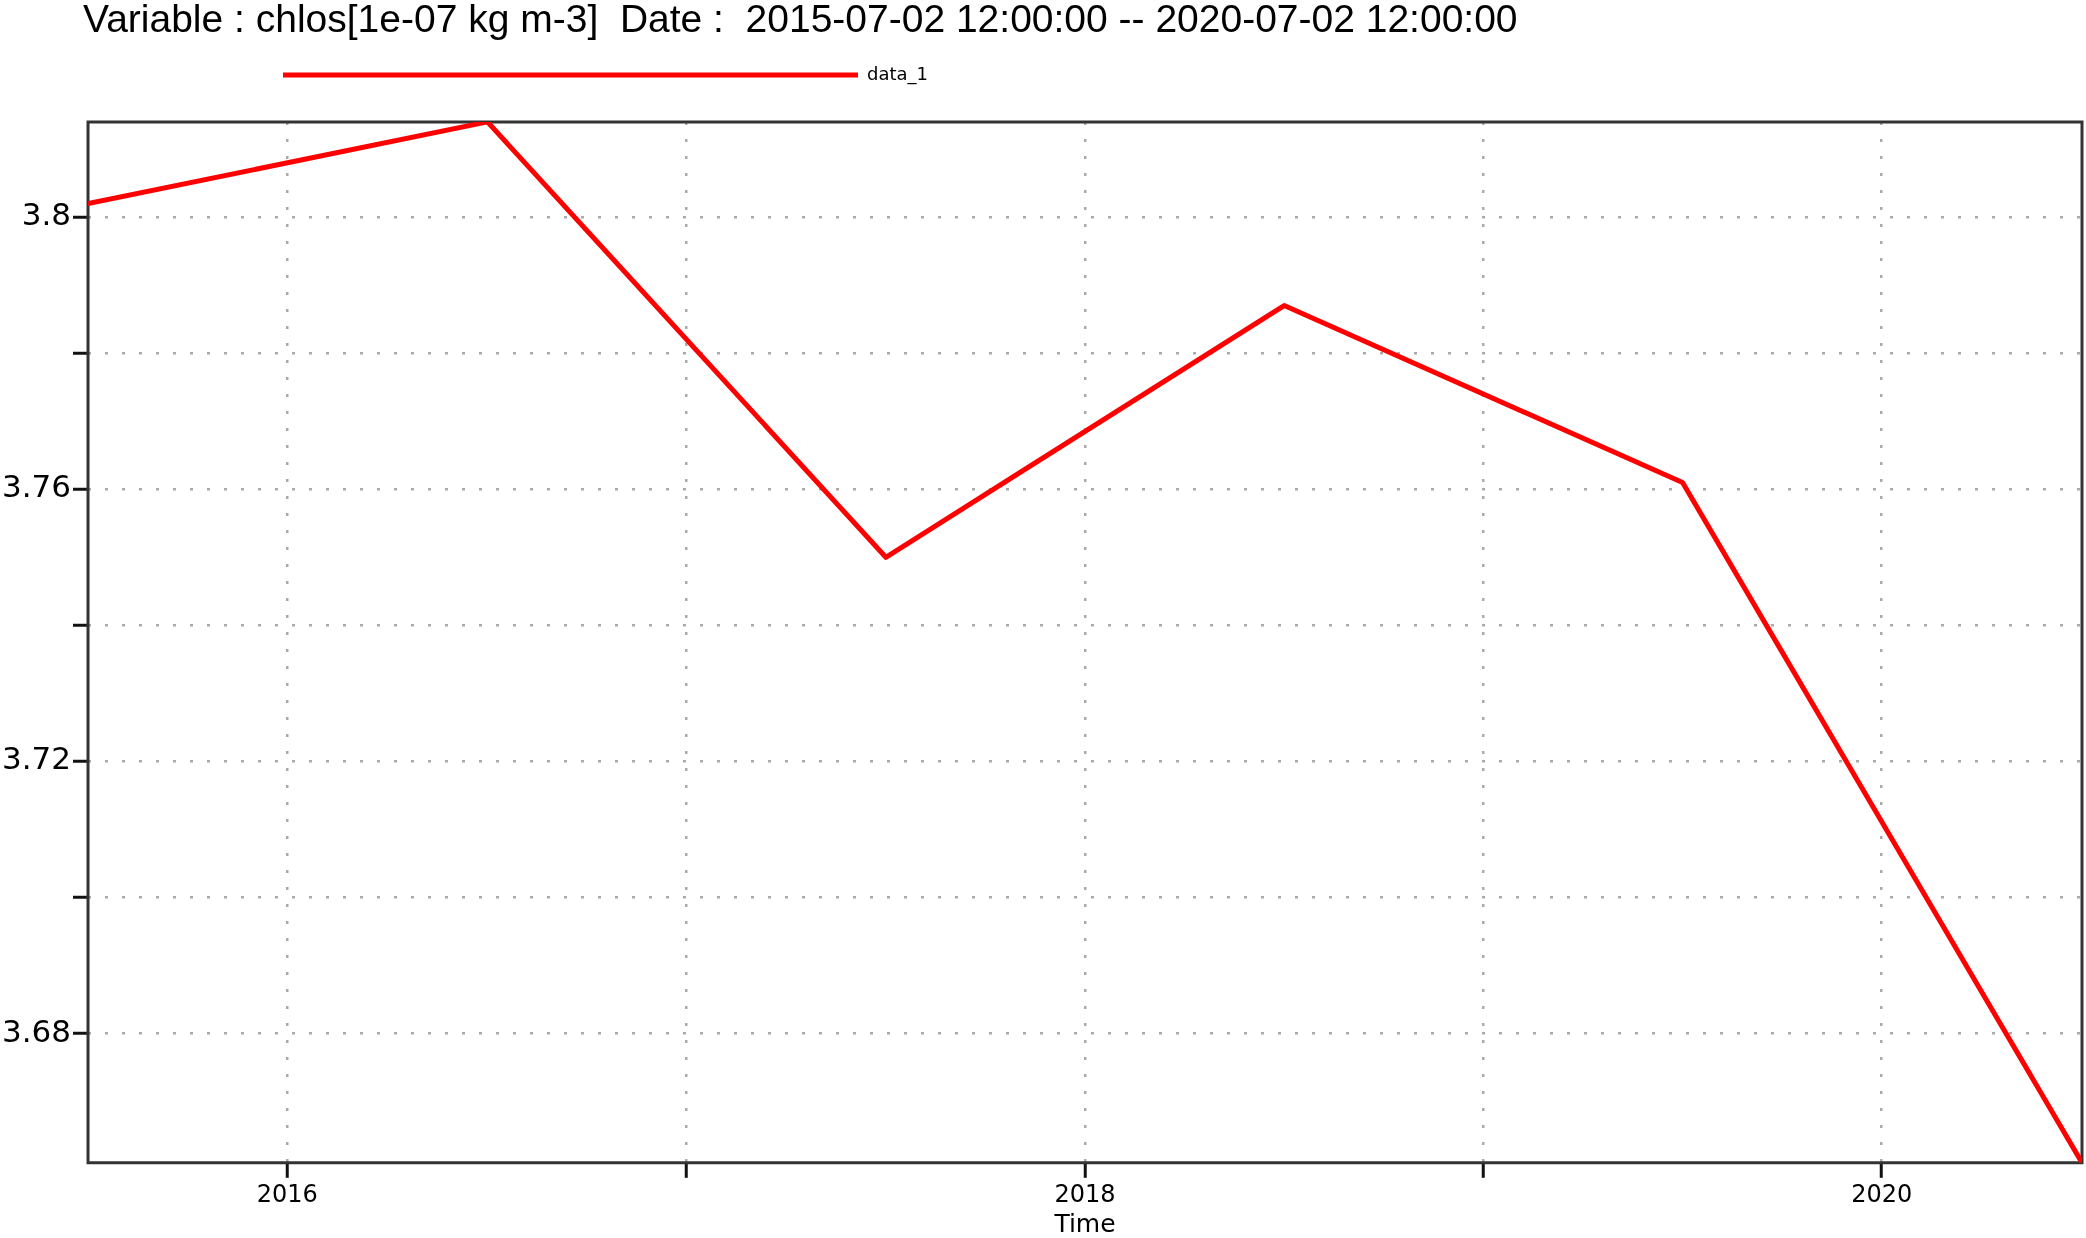  Describe the element at coordinates (46, 214) in the screenshot. I see `y-tick-label: 3.8` at that location.